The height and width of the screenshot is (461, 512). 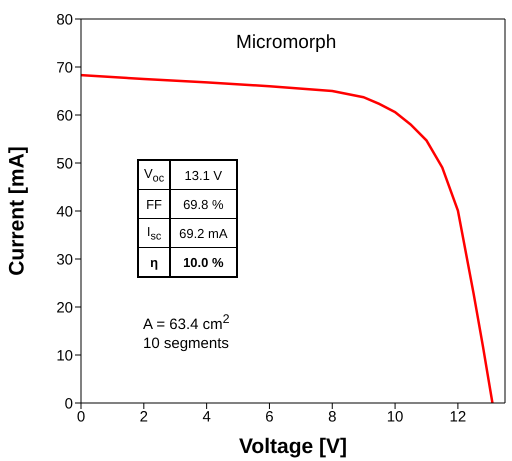 I want to click on y-tick-label: 50, so click(x=64, y=163).